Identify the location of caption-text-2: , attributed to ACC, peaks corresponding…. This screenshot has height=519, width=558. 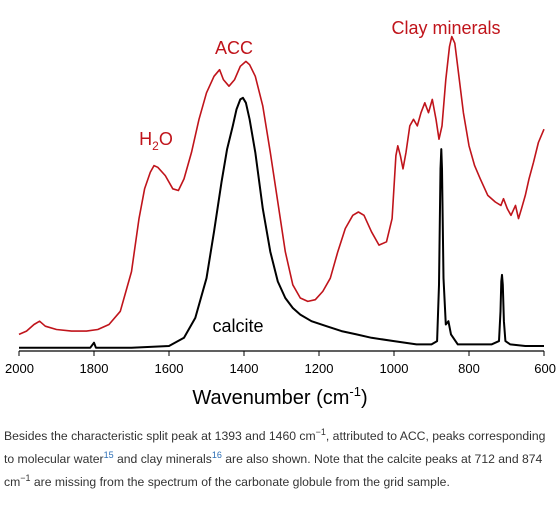
(275, 447).